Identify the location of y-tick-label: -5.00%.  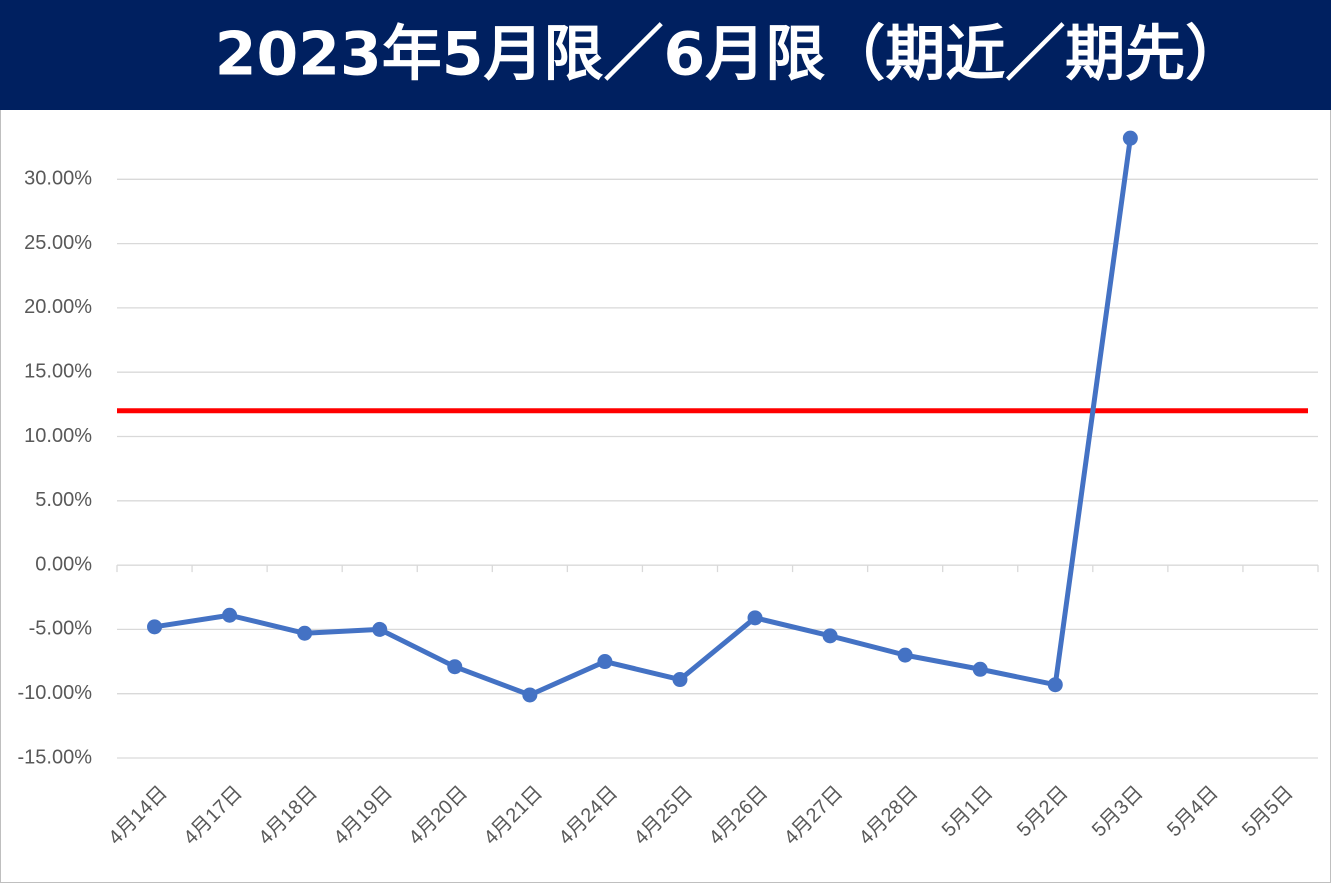
(61, 629).